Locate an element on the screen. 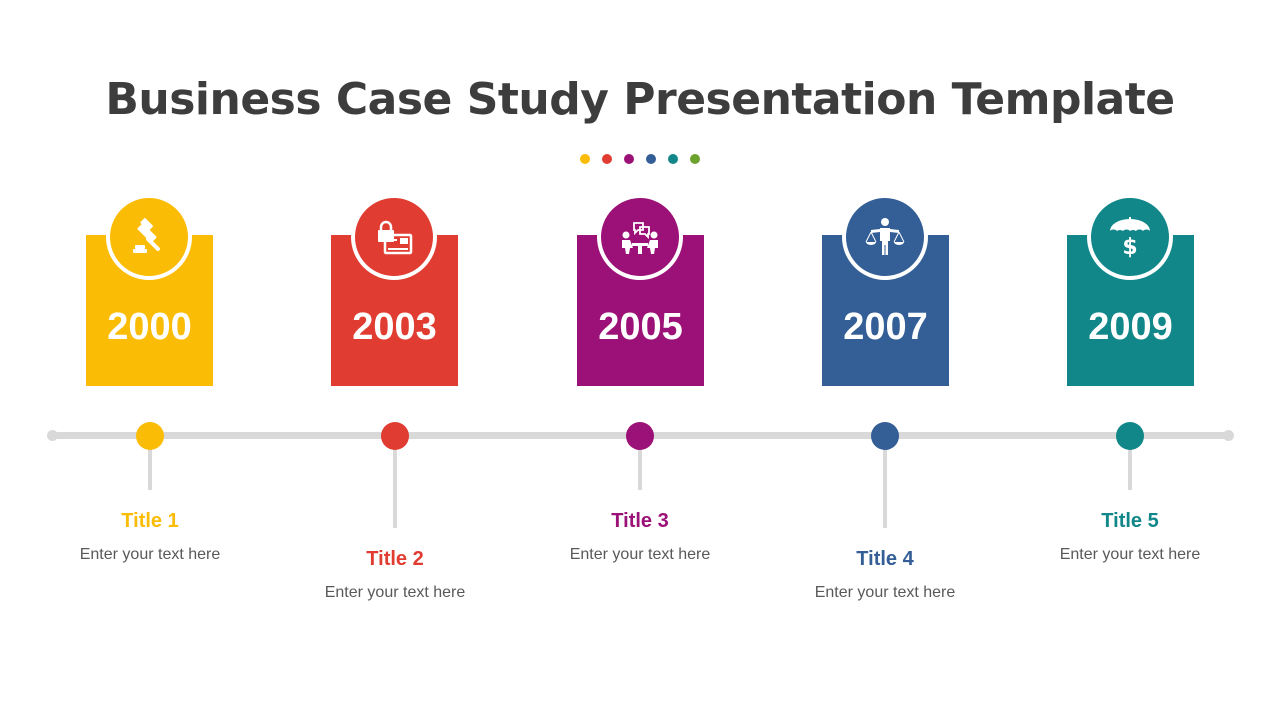  secure-card-icon is located at coordinates (394, 237).